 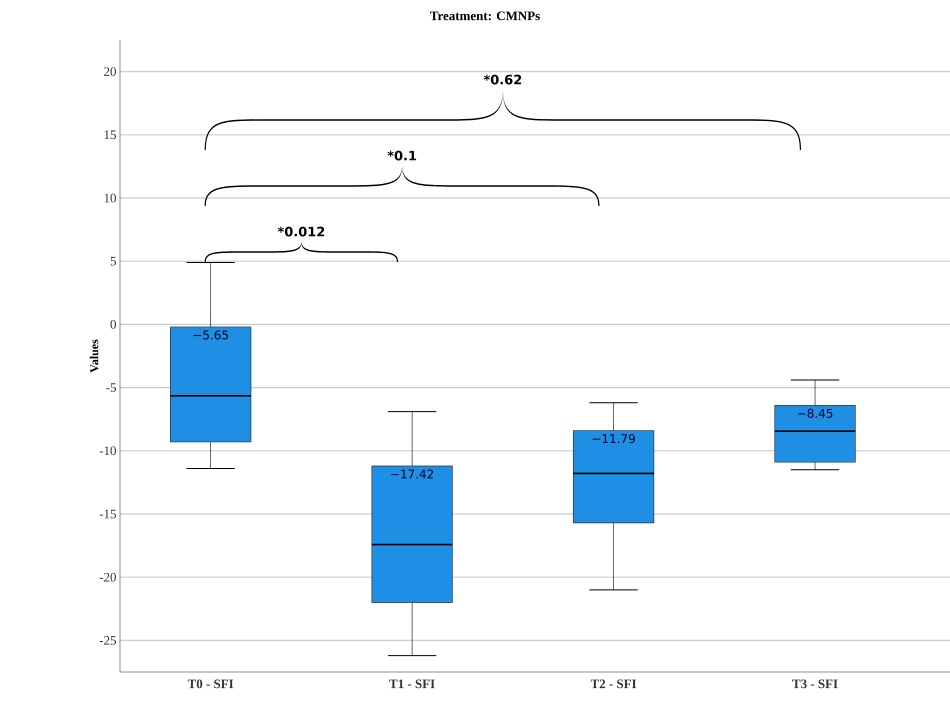 What do you see at coordinates (108, 514) in the screenshot?
I see `y-tick-label: -15` at bounding box center [108, 514].